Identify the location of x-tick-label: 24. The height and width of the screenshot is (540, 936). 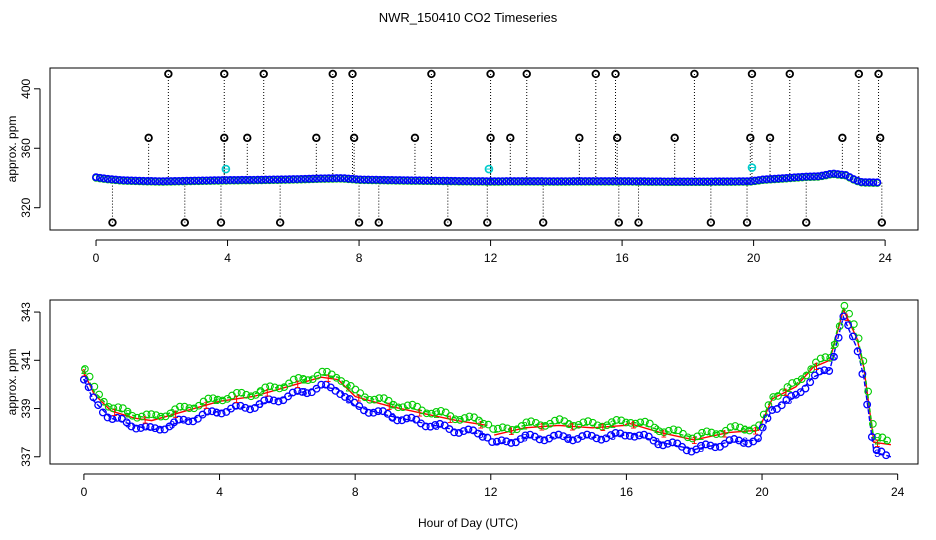
(885, 258).